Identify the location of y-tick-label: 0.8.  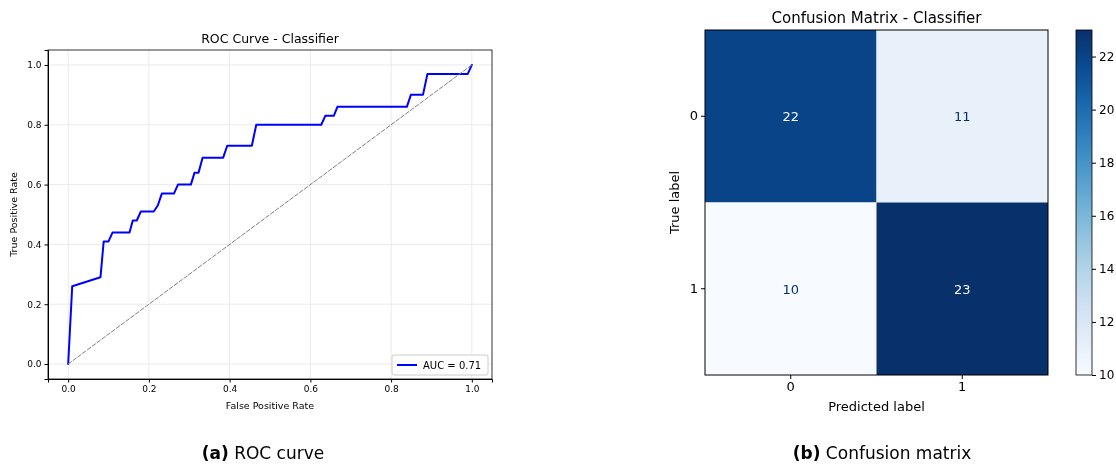
(34, 125).